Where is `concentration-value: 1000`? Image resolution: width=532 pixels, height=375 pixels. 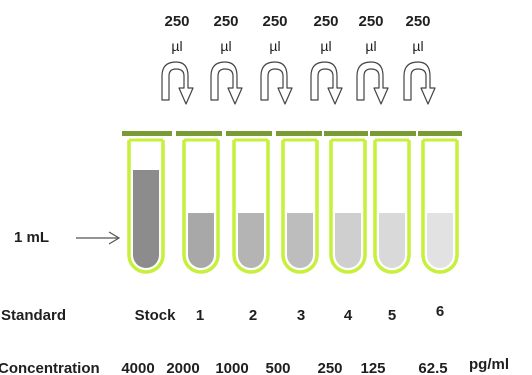
concentration-value: 1000 is located at coordinates (231, 367).